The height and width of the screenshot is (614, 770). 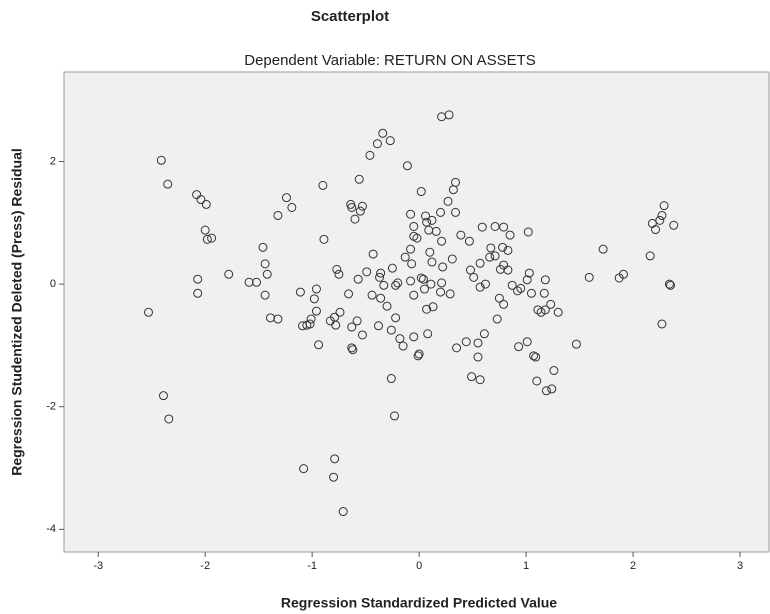 I want to click on x-tick-label: 2, so click(x=633, y=566).